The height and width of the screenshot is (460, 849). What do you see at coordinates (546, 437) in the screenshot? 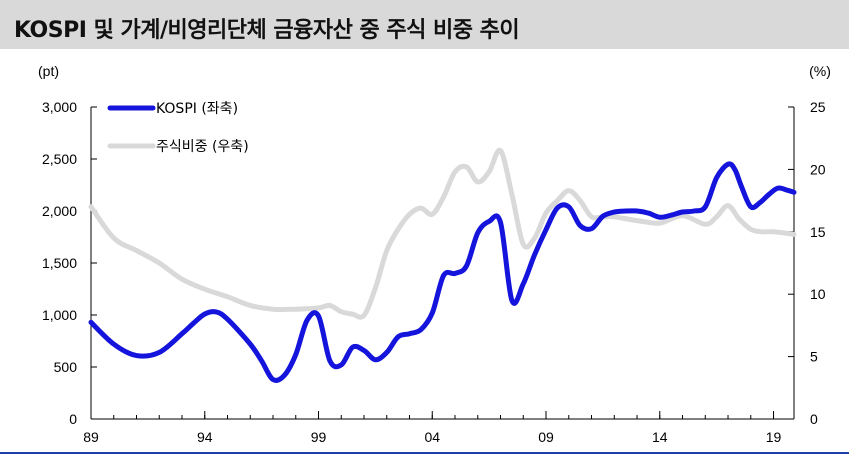
I see `x-tick-label: 09` at bounding box center [546, 437].